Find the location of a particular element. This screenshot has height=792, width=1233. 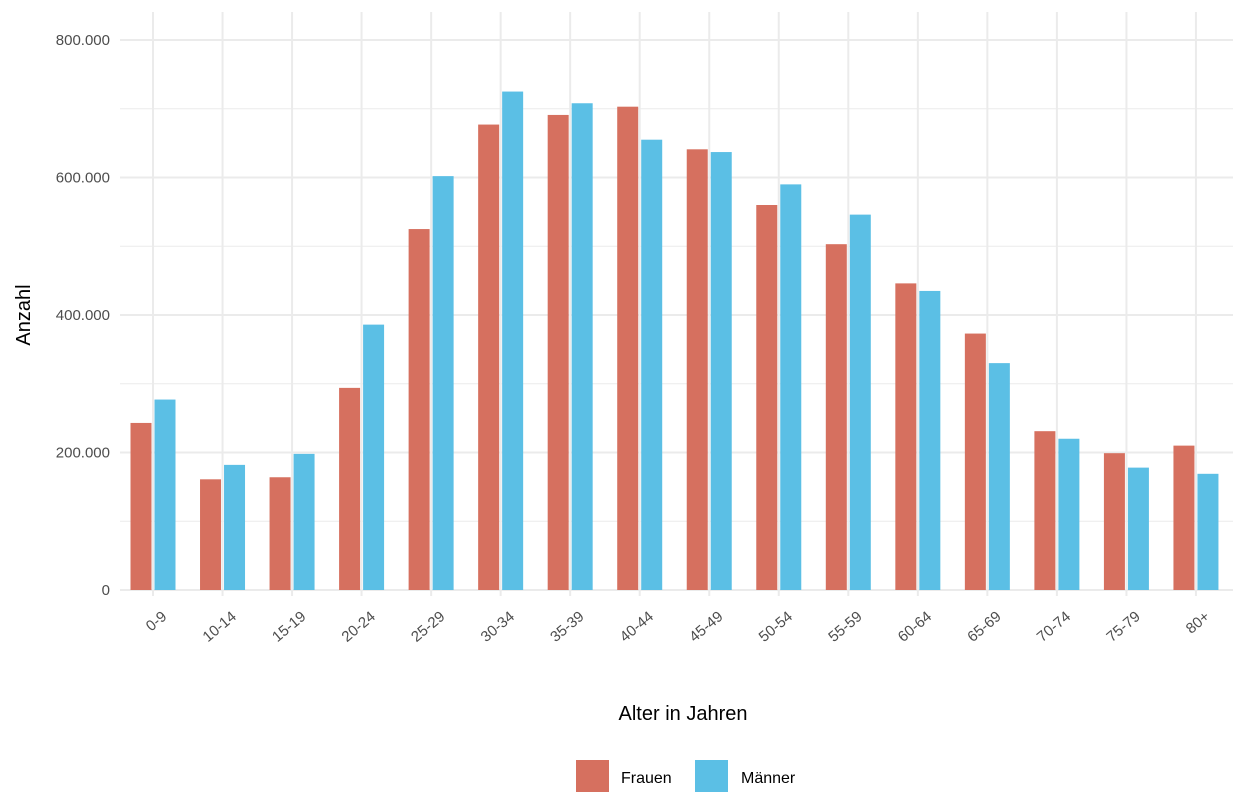

y-axis-title: Anzahl is located at coordinates (24, 314).